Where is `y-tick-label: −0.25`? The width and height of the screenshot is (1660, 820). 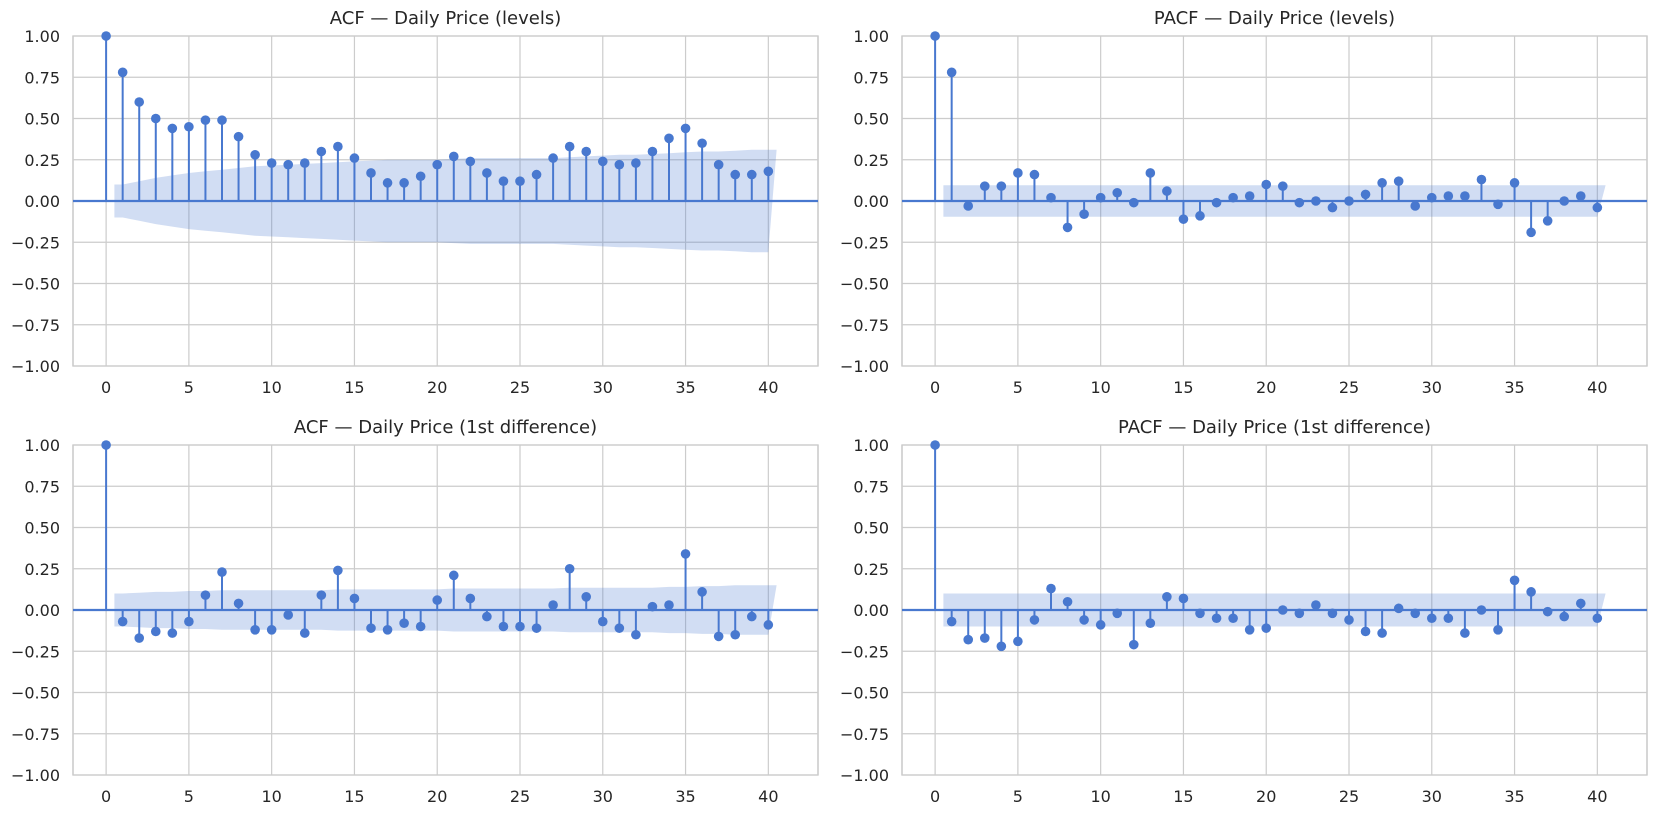 y-tick-label: −0.25 is located at coordinates (864, 651).